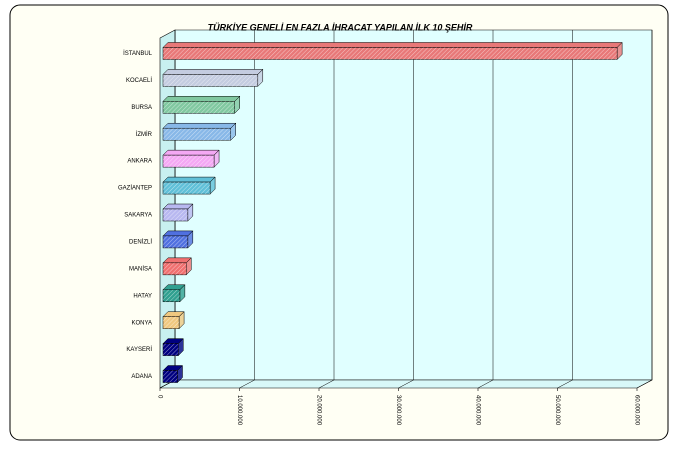 The height and width of the screenshot is (450, 700). What do you see at coordinates (398, 410) in the screenshot?
I see `x-tick-label: 30.000.000` at bounding box center [398, 410].